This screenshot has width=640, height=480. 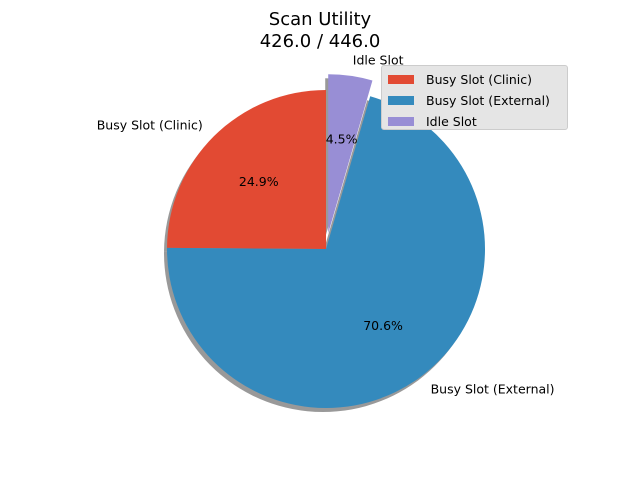 I want to click on legend-swatch-busy-external, so click(x=401, y=100).